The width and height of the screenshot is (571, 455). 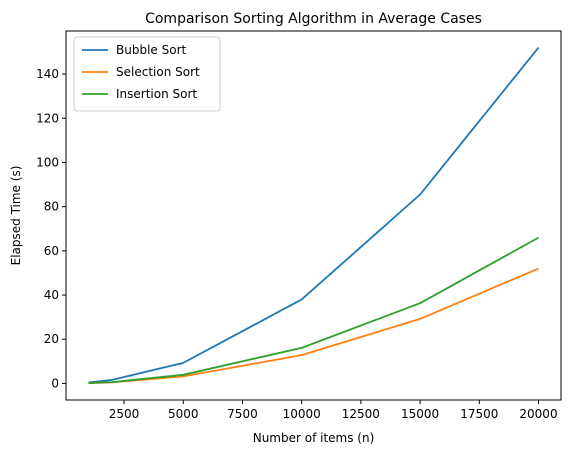 What do you see at coordinates (51, 207) in the screenshot?
I see `y-tick-label: 80` at bounding box center [51, 207].